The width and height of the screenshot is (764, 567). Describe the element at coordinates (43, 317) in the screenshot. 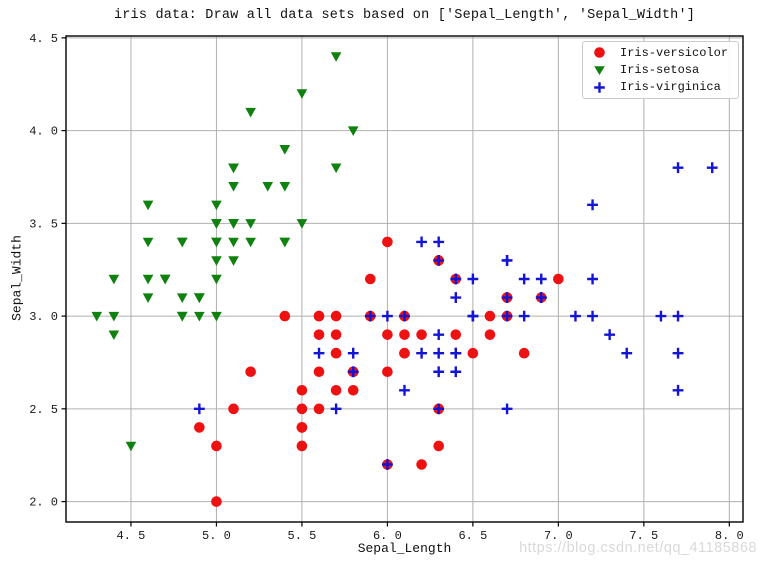

I see `svg-text: 3. 0` at that location.